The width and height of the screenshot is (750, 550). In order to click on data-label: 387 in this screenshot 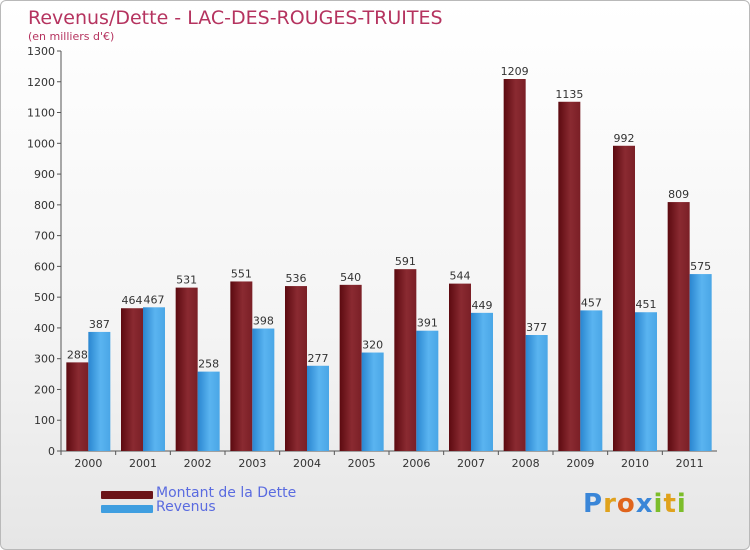, I will do `click(99, 324)`.